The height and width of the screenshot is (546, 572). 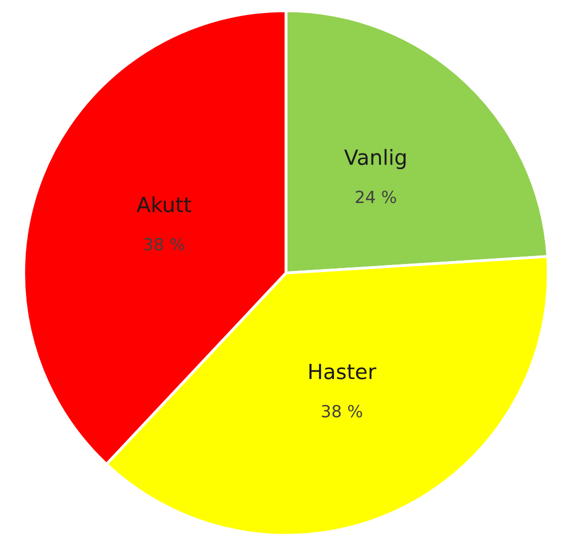 I want to click on slice-label: Haster, so click(x=342, y=372).